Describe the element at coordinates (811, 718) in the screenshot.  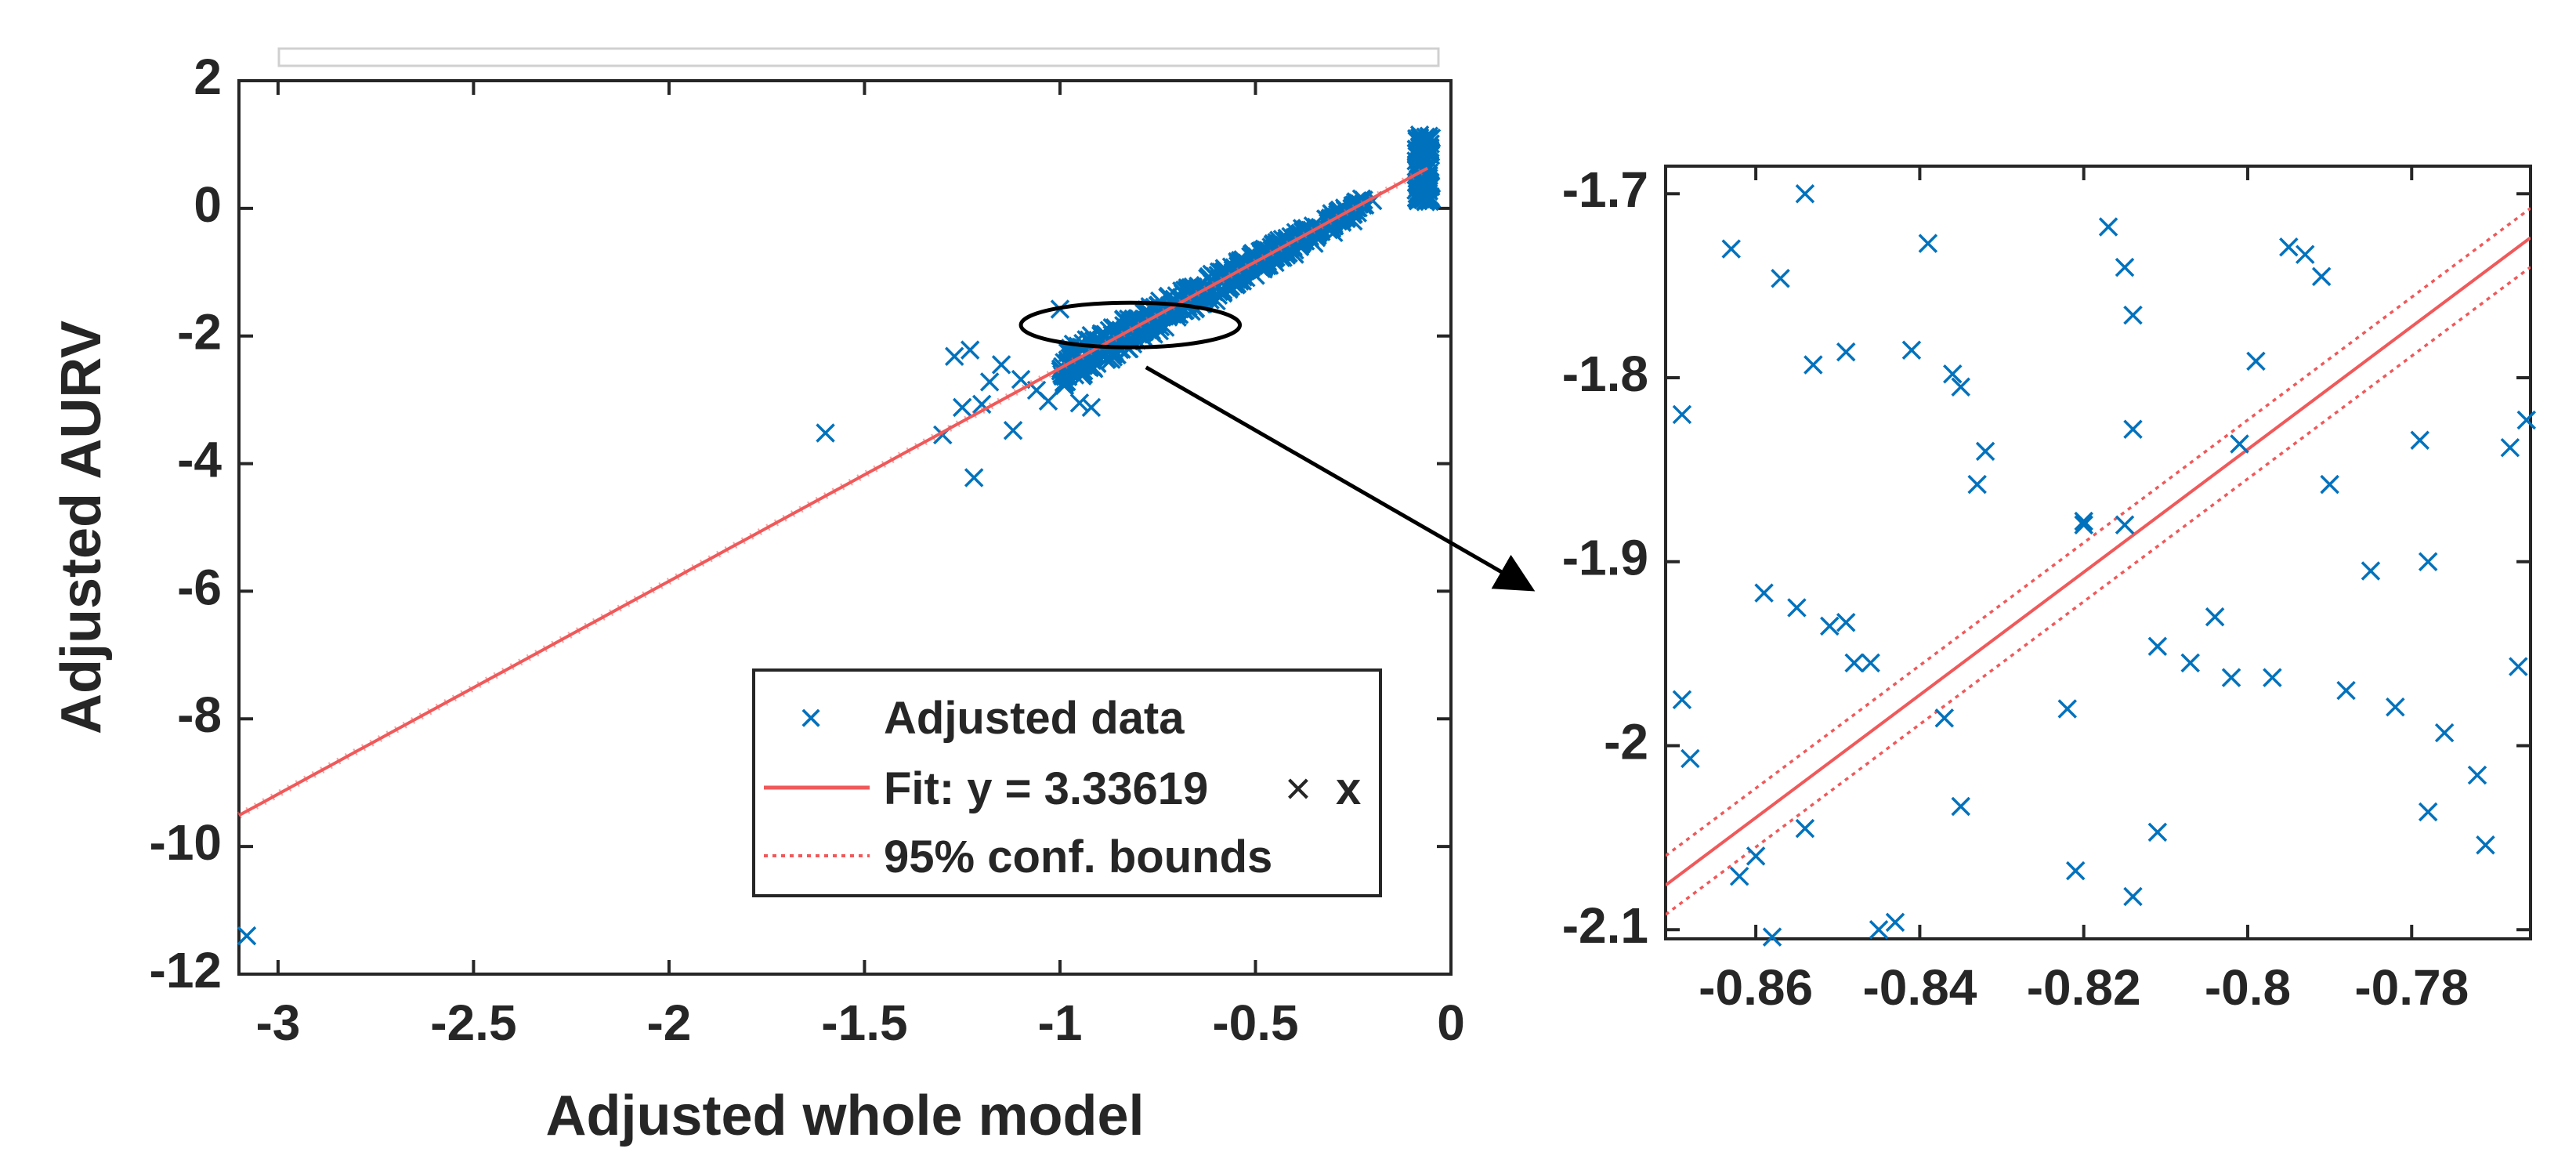
I see `legend-marker-data: ×` at that location.